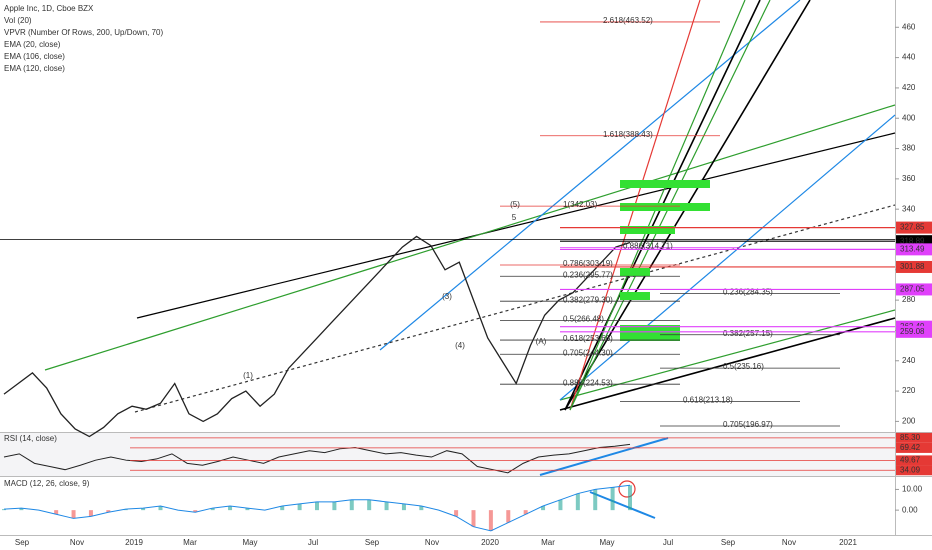 This screenshot has height=550, width=932. I want to click on fib-label: 0.382(257.15), so click(748, 333).